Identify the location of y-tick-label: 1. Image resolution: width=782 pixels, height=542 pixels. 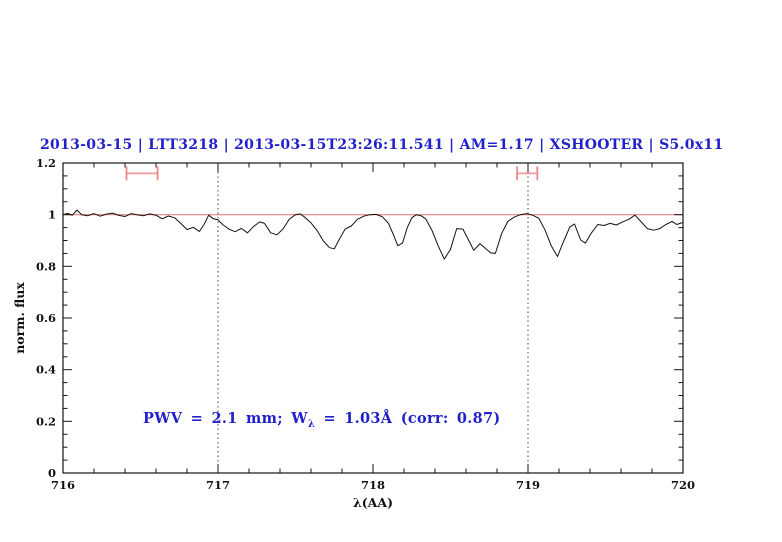
(52, 215).